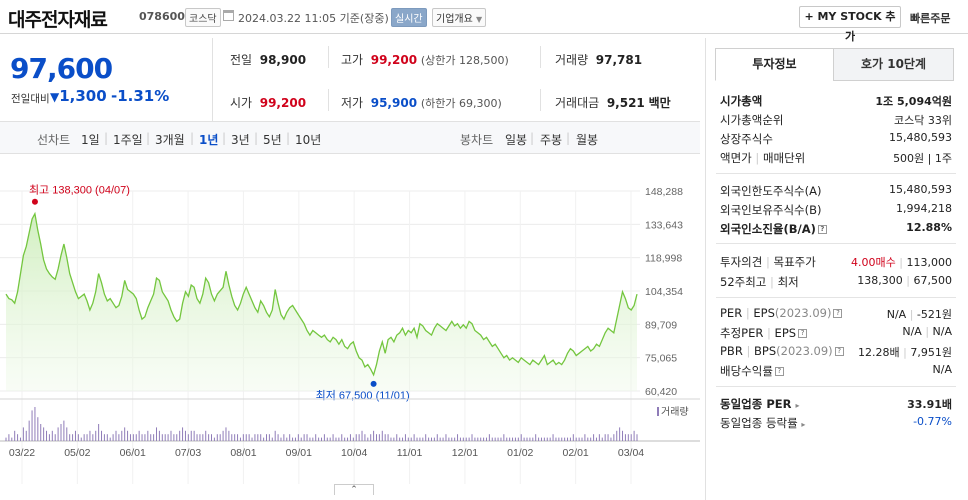 This screenshot has width=968, height=500. I want to click on stock-code: 078600, so click(162, 16).